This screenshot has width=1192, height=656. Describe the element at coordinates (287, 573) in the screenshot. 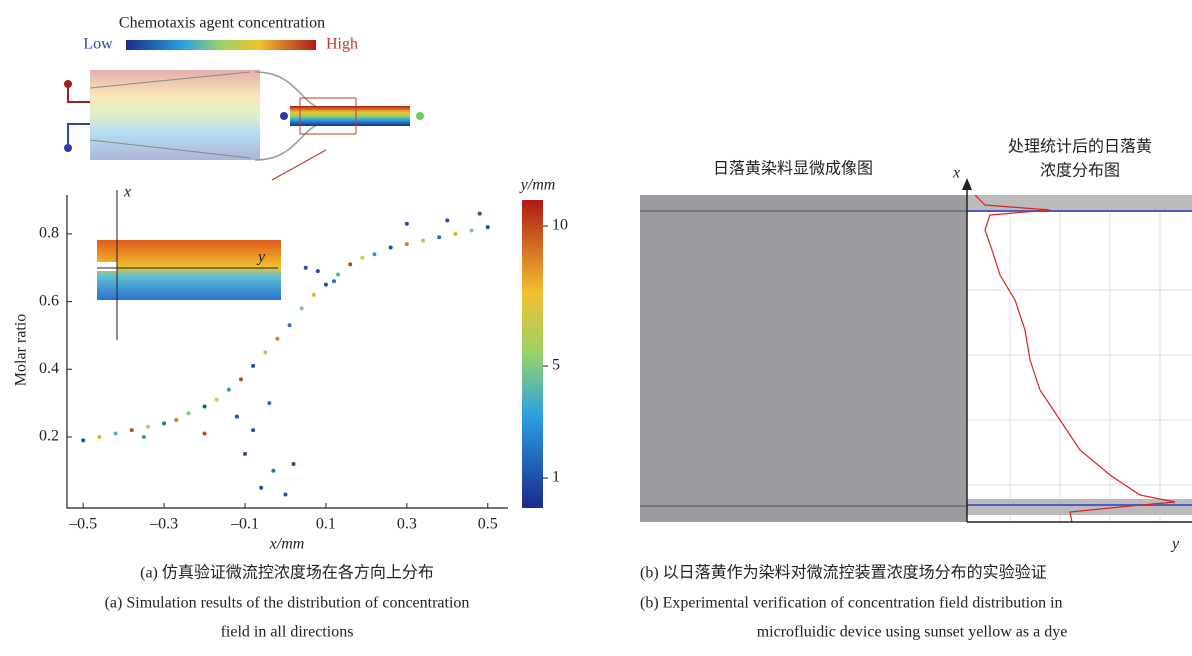

I see `caption: (a) 仿真验证微流控浓度场在各方向上分布` at that location.